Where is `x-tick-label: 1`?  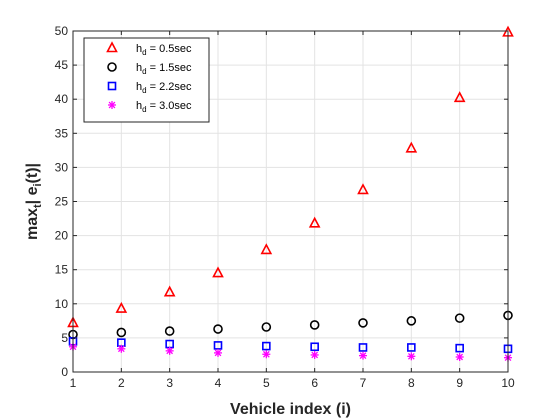 x-tick-label: 1 is located at coordinates (73, 383).